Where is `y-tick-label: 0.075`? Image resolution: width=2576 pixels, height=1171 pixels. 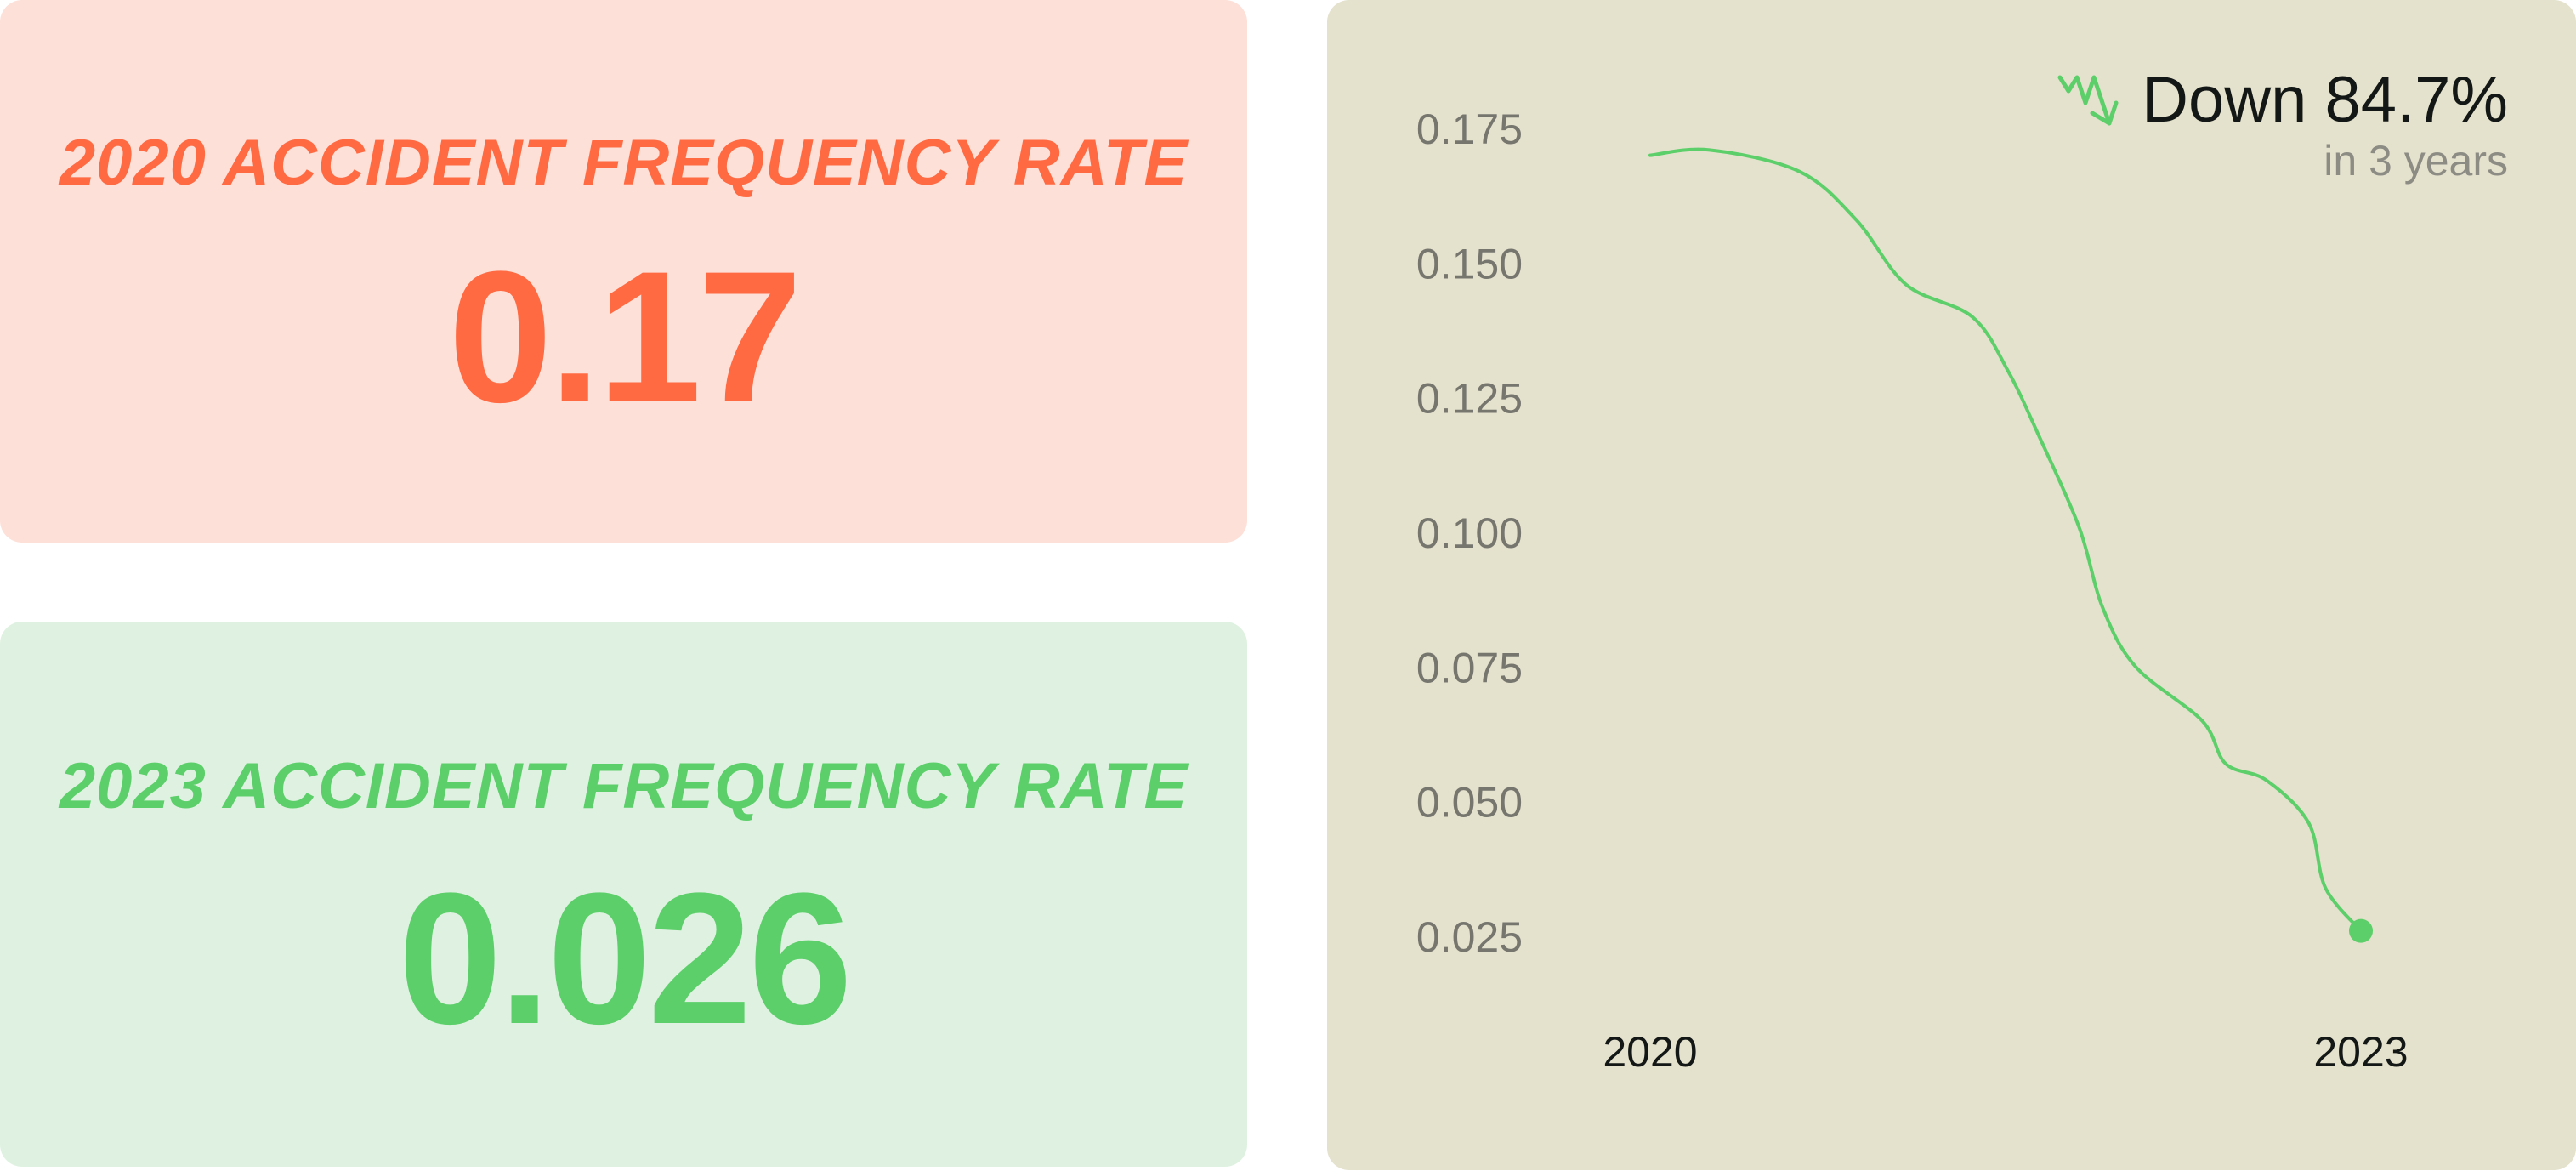
y-tick-label: 0.075 is located at coordinates (1470, 667).